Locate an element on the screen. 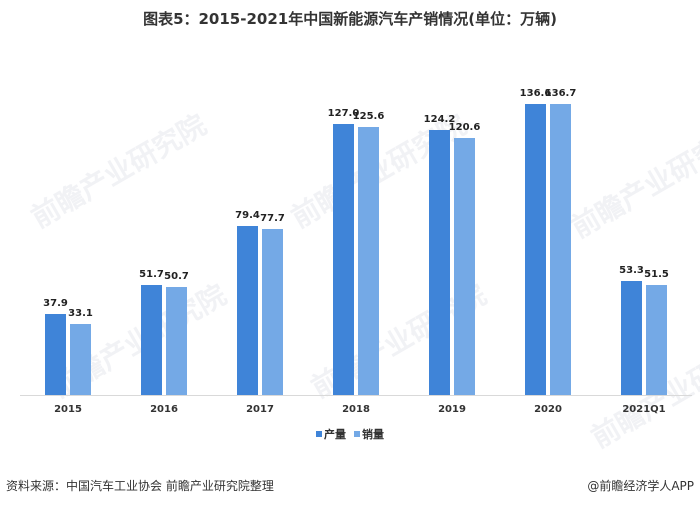 This screenshot has width=700, height=505. x-axis-tick-label: 2020 is located at coordinates (548, 409).